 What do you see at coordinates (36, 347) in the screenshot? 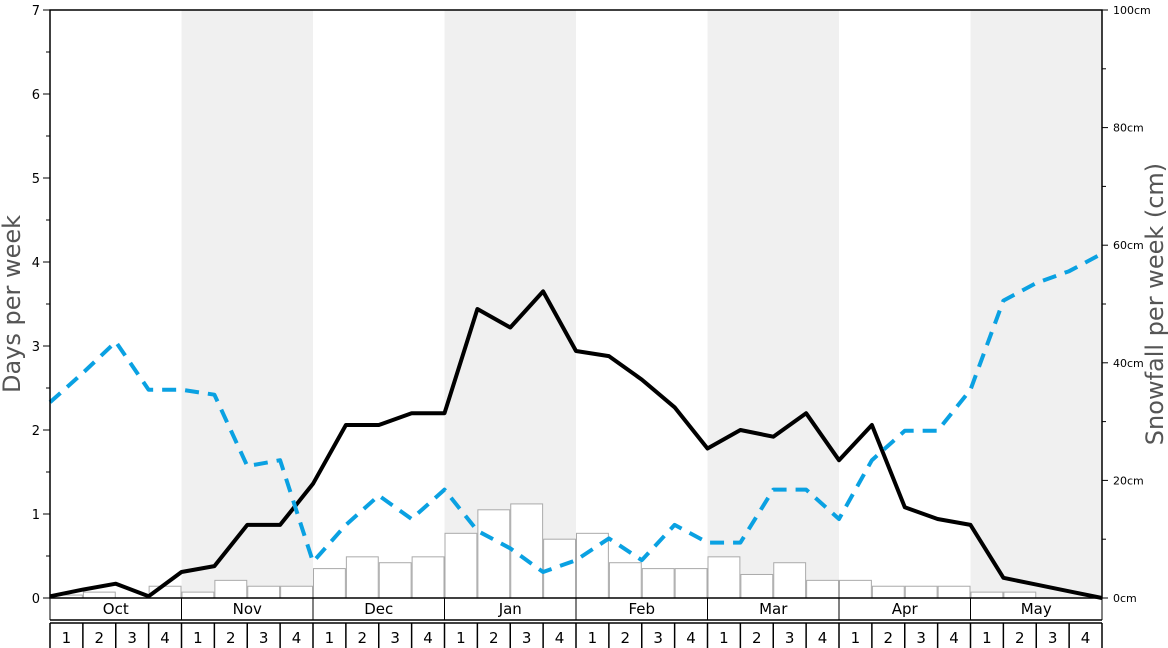
I see `left-tick-label: 3` at bounding box center [36, 347].